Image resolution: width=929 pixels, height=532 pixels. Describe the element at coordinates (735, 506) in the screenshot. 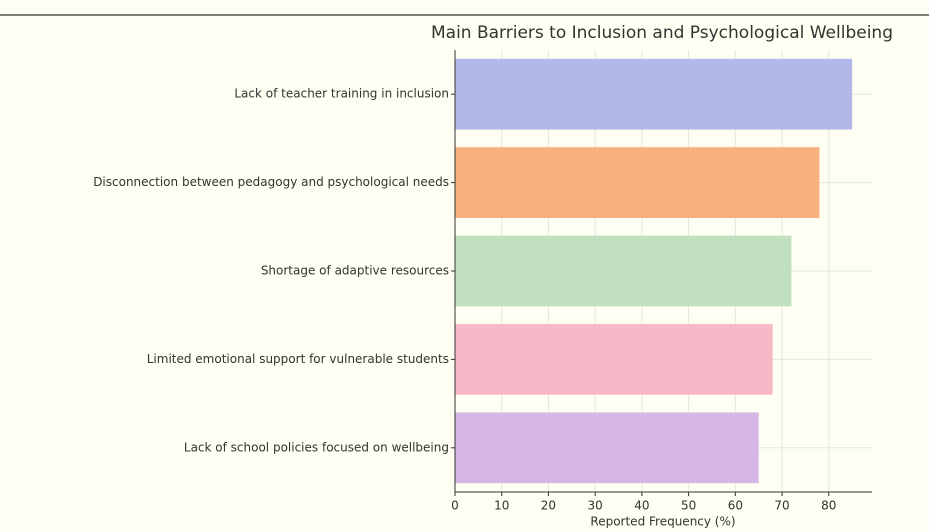

I see `x-tick-label: 60` at that location.